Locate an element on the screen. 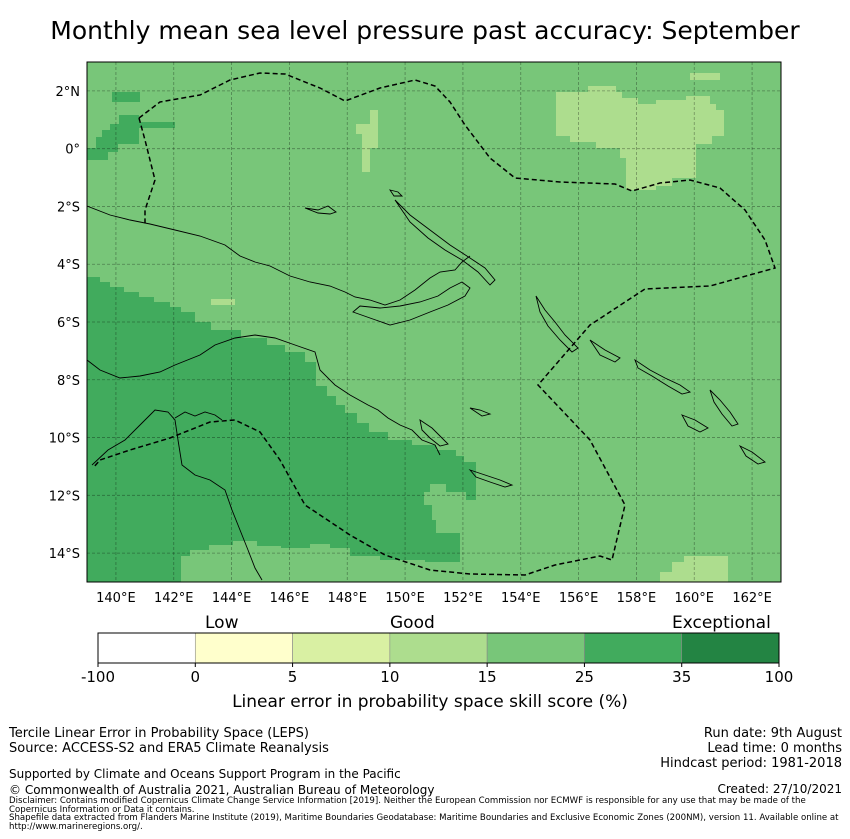  lon-tick-label: 146°E is located at coordinates (290, 598).